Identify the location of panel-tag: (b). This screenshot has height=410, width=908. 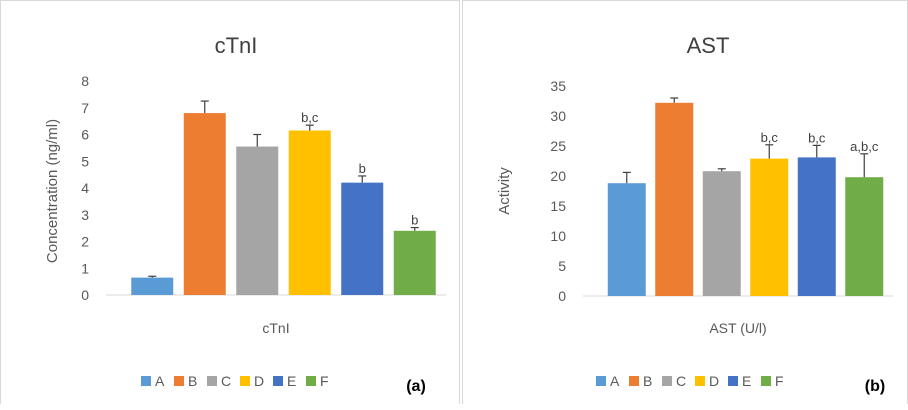
(875, 386).